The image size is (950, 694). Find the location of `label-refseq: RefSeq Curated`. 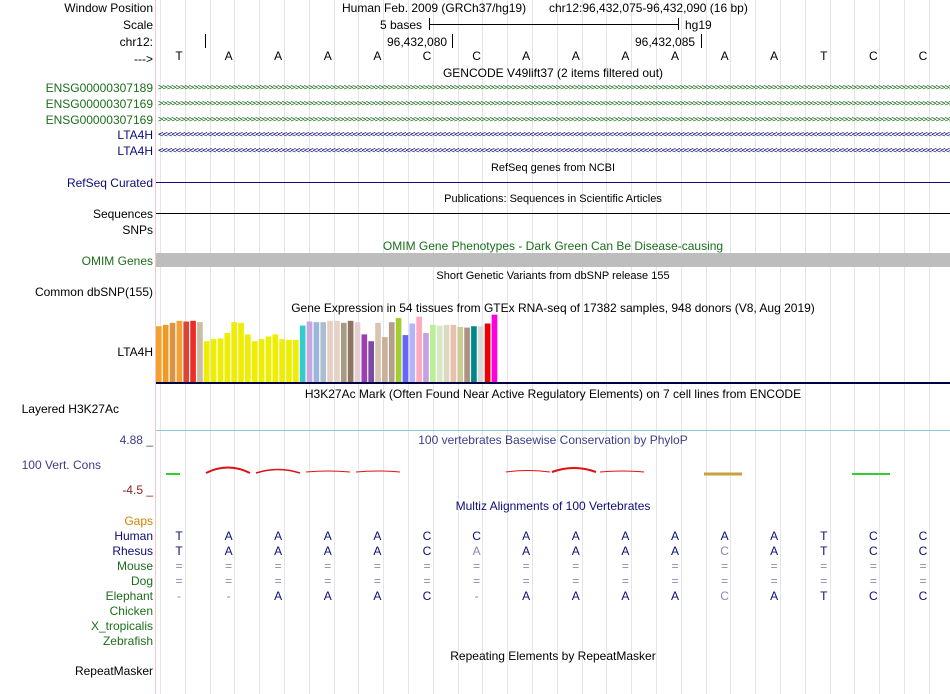

label-refseq: RefSeq Curated is located at coordinates (109, 183).